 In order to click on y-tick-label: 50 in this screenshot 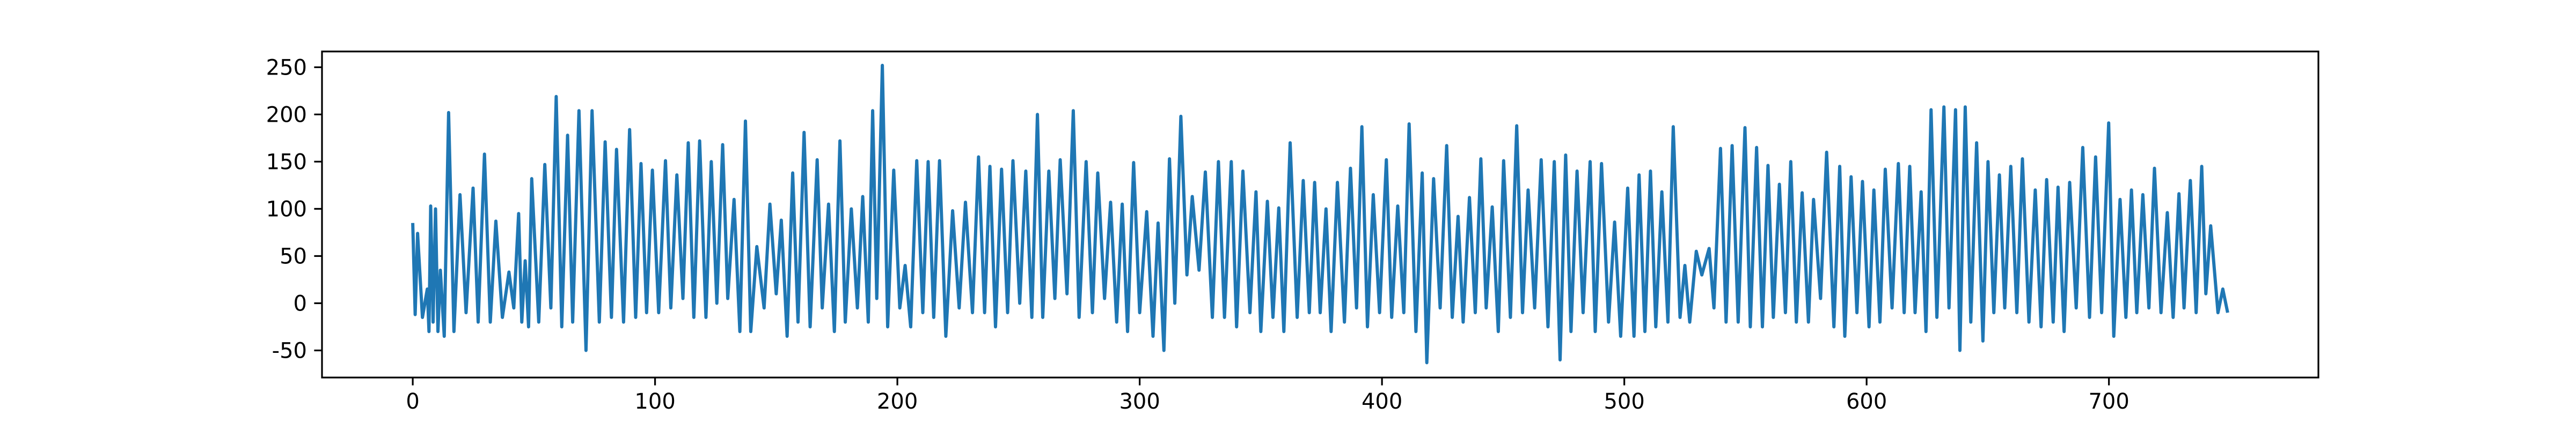, I will do `click(293, 256)`.